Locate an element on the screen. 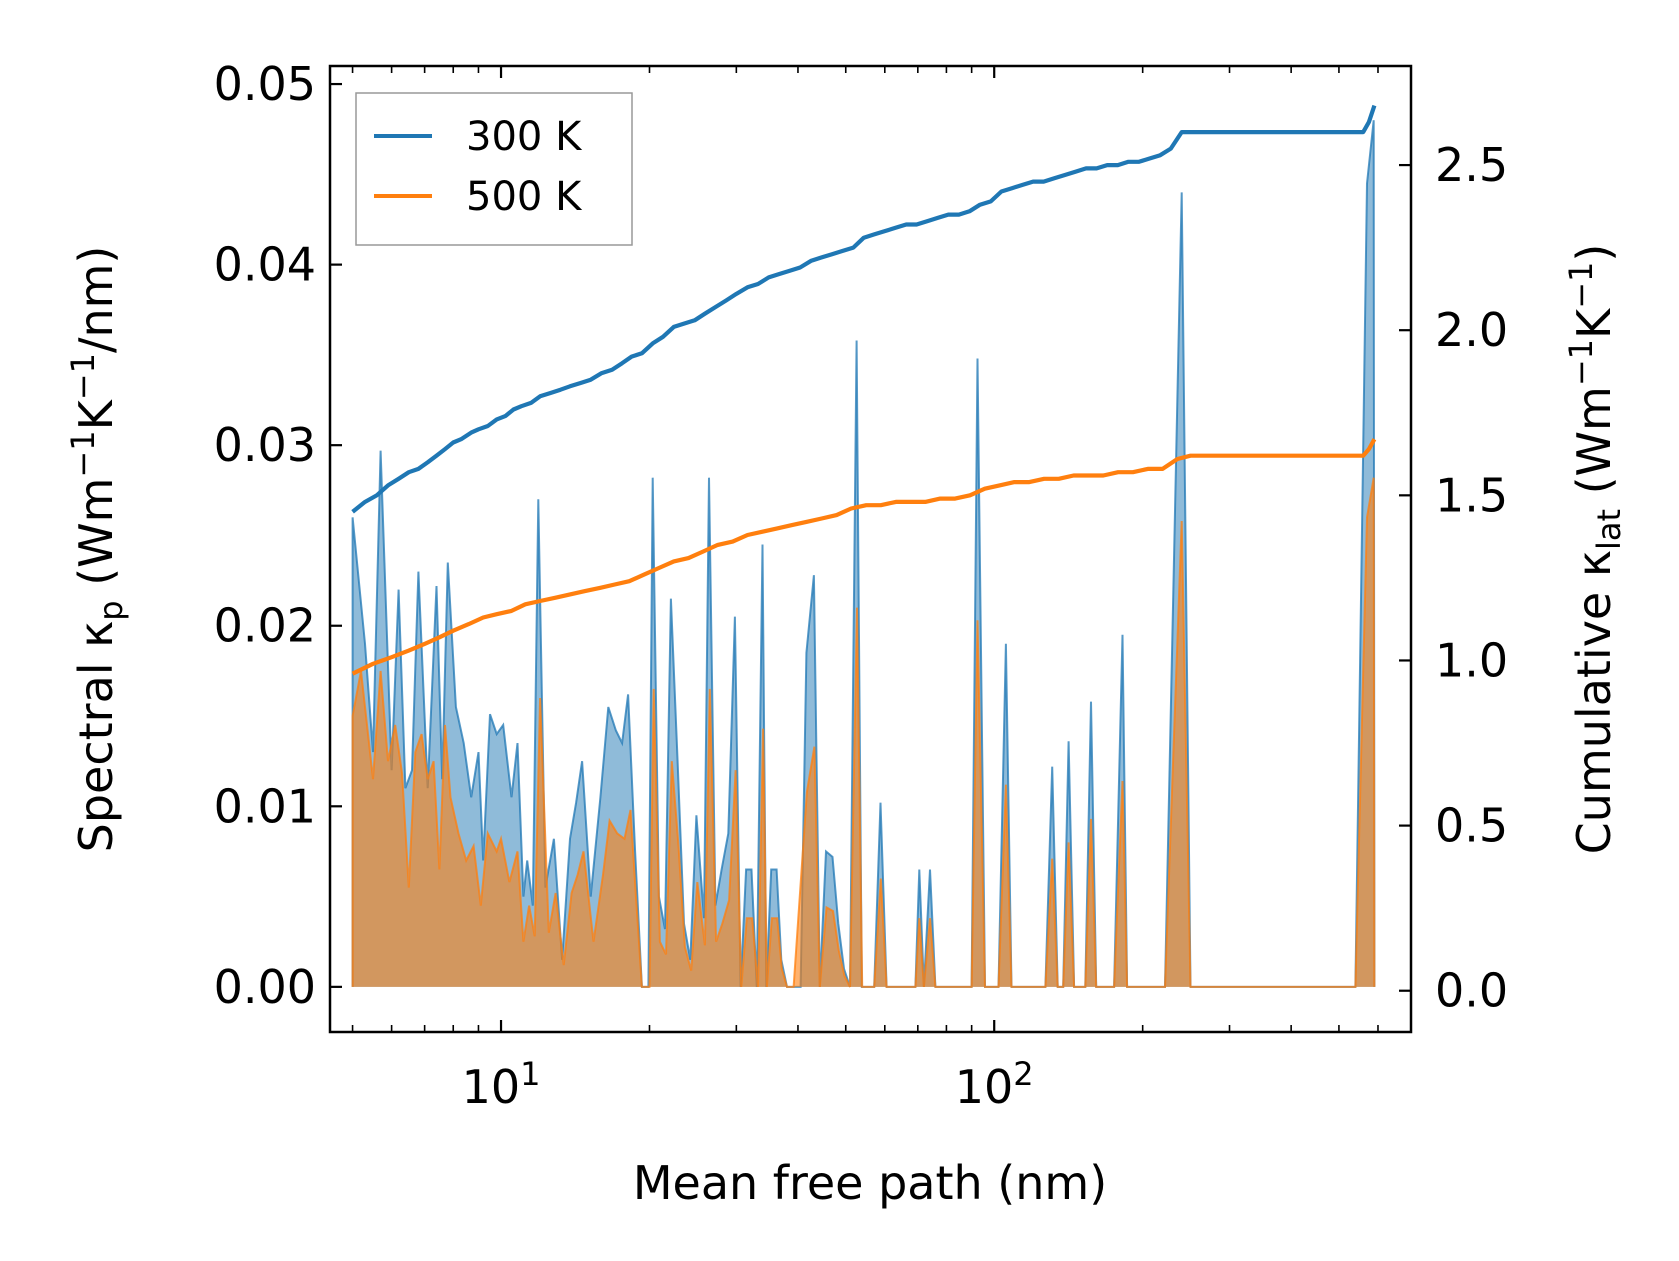  left-axis-label-k: K is located at coordinates (96, 414).